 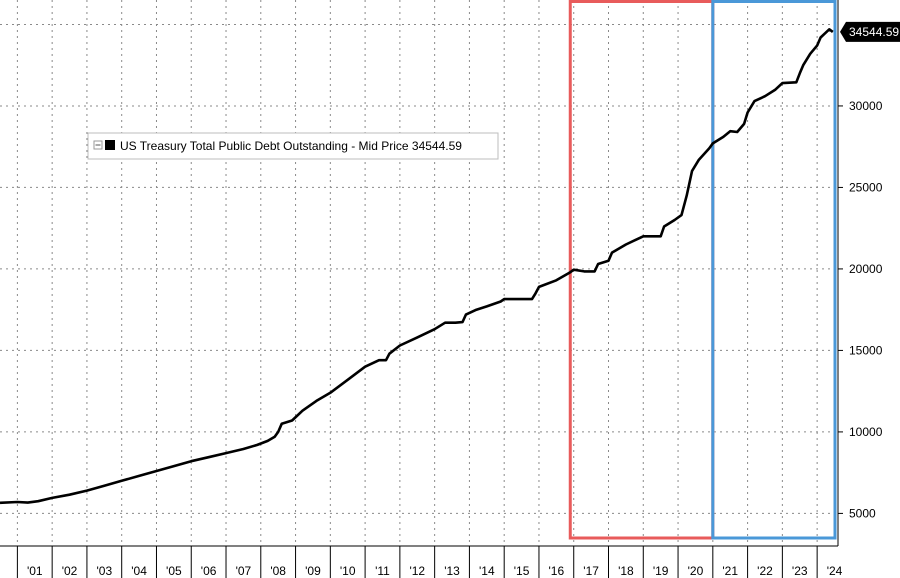 What do you see at coordinates (209, 571) in the screenshot?
I see `x-tick-label: '06` at bounding box center [209, 571].